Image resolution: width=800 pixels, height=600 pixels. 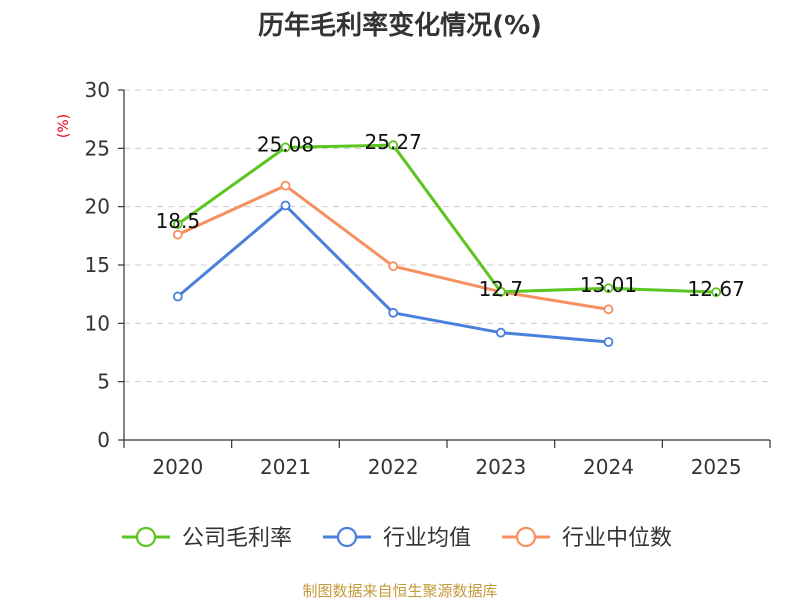 What do you see at coordinates (237, 538) in the screenshot?
I see `legend-label: 公司毛利率` at bounding box center [237, 538].